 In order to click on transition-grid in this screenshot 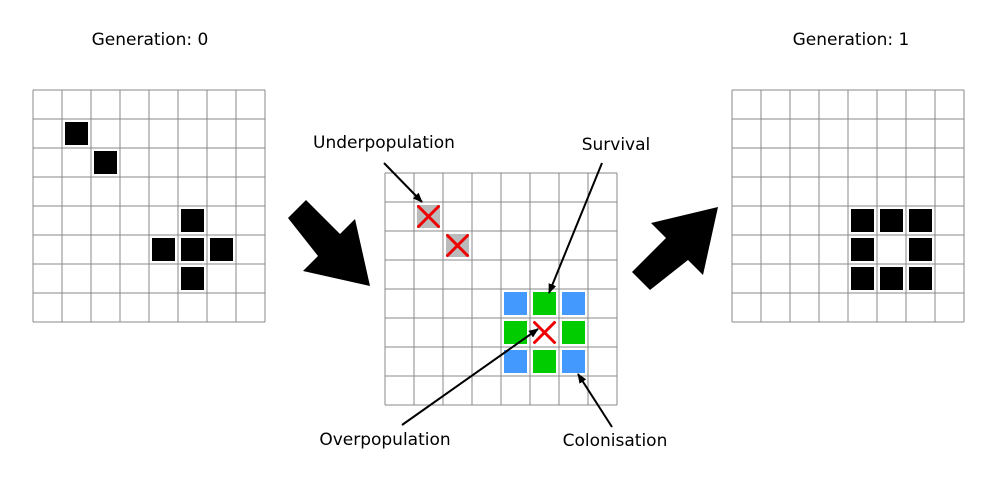, I will do `click(501, 289)`.